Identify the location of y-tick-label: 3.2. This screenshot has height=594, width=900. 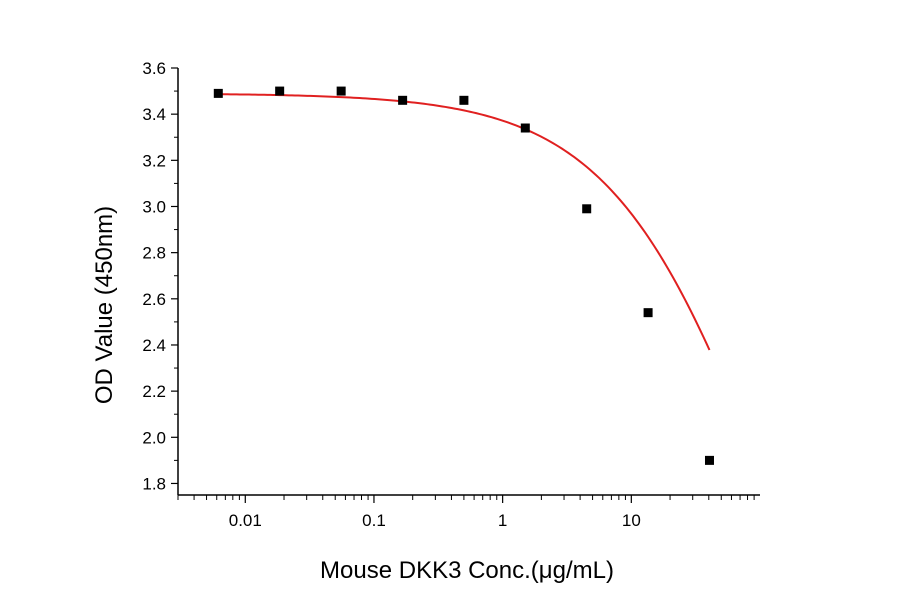
(154, 160).